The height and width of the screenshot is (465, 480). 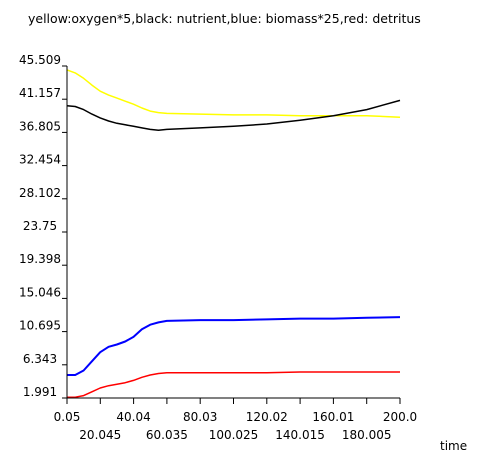 I want to click on x-tick-label: 20.045, so click(x=100, y=435).